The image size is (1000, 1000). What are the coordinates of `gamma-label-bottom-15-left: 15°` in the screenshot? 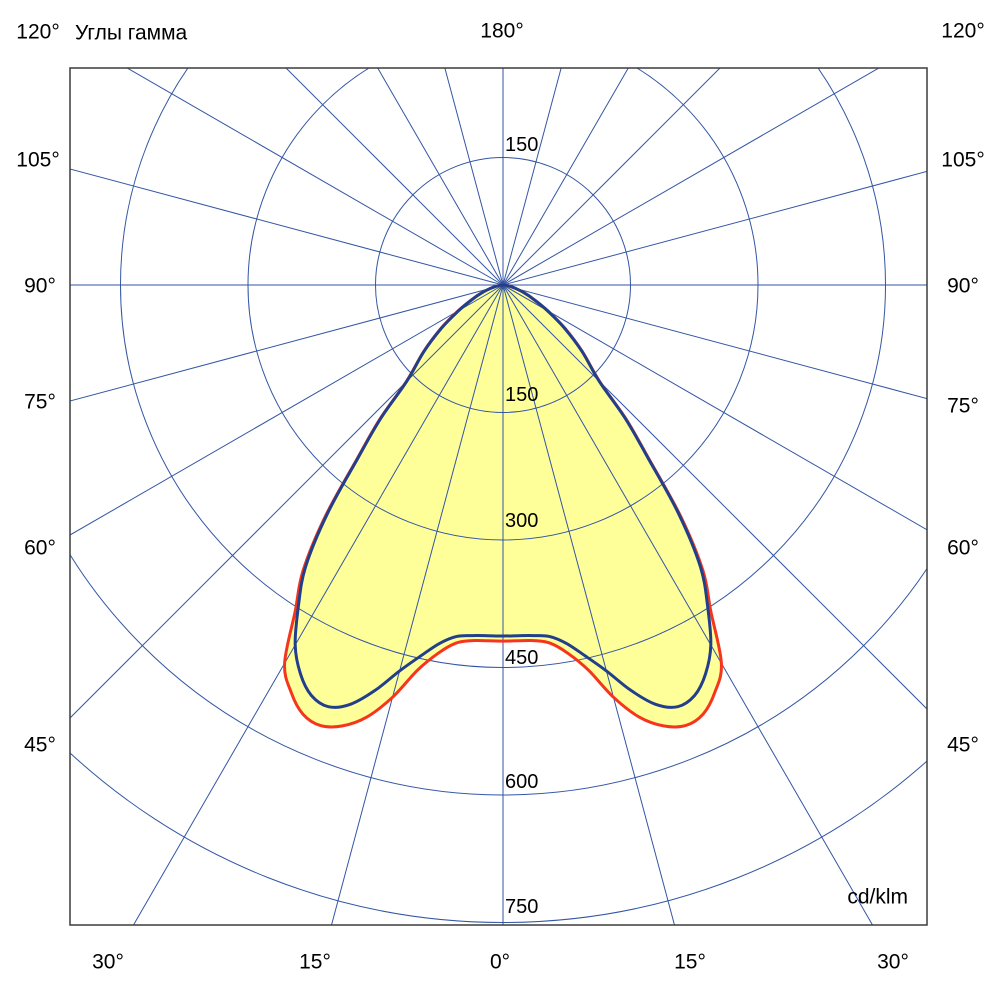 It's located at (315, 962).